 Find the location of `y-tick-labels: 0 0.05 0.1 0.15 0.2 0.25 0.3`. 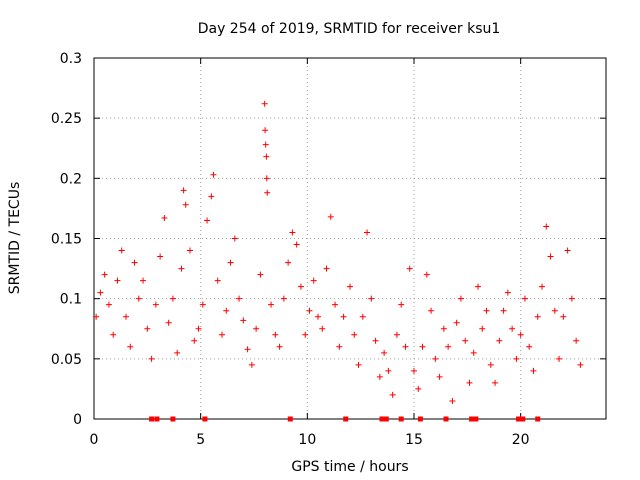

y-tick-labels: 0 0.05 0.1 0.15 0.2 0.25 0.3 is located at coordinates (66, 239).